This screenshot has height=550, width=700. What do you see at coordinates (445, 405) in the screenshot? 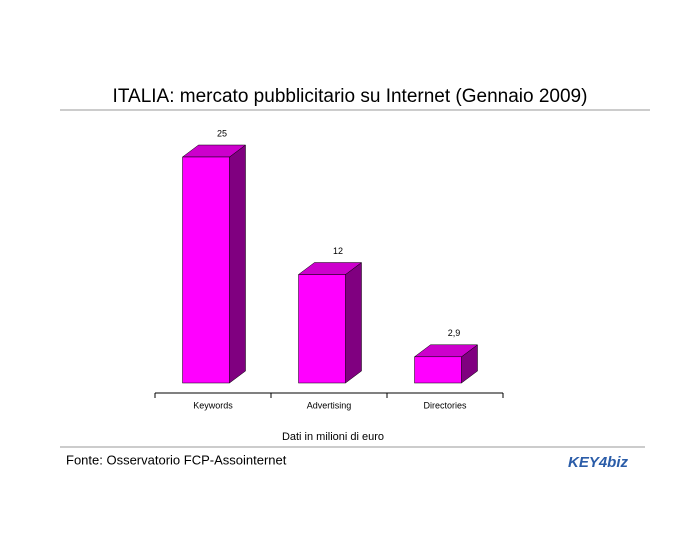
I see `x-tick-label: Directories` at bounding box center [445, 405].